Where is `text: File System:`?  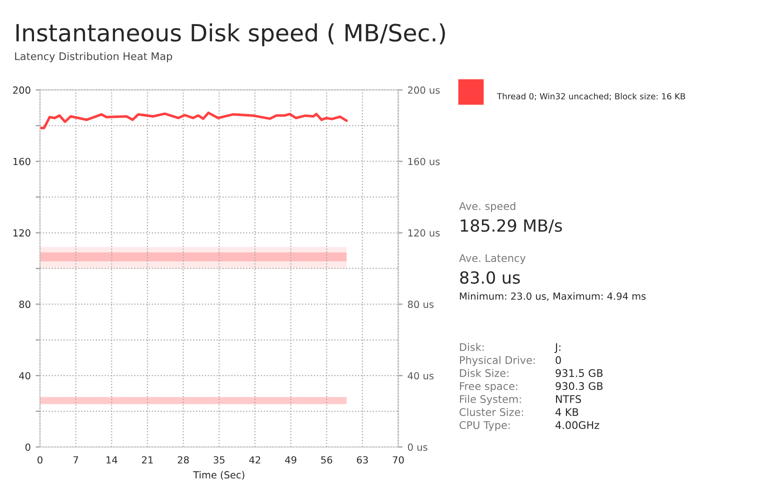
text: File System: is located at coordinates (490, 400).